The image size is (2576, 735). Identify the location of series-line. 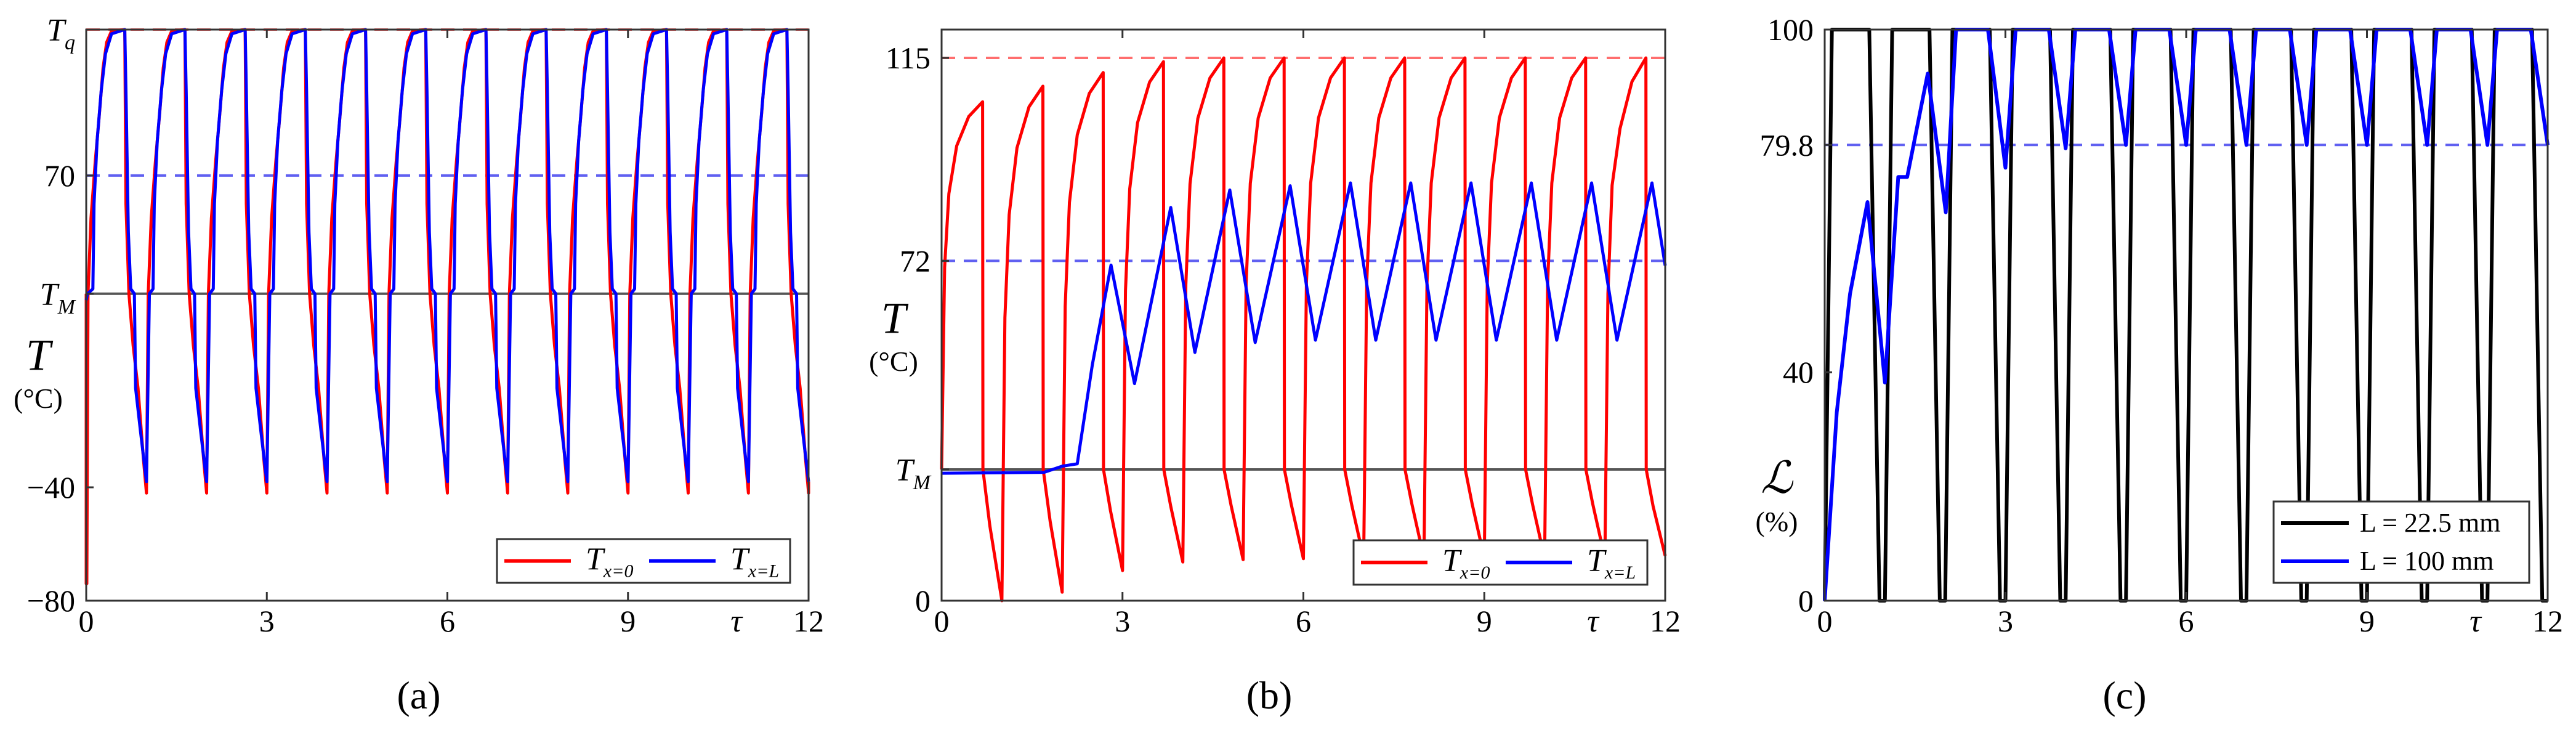
(1304, 328).